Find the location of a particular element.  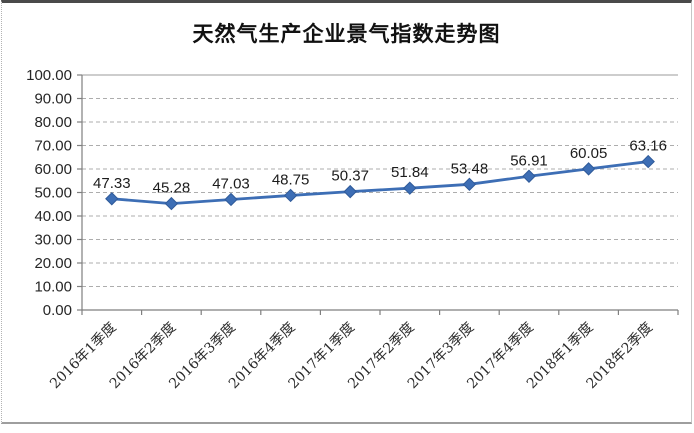

data-point-label: 60.05 is located at coordinates (589, 153).